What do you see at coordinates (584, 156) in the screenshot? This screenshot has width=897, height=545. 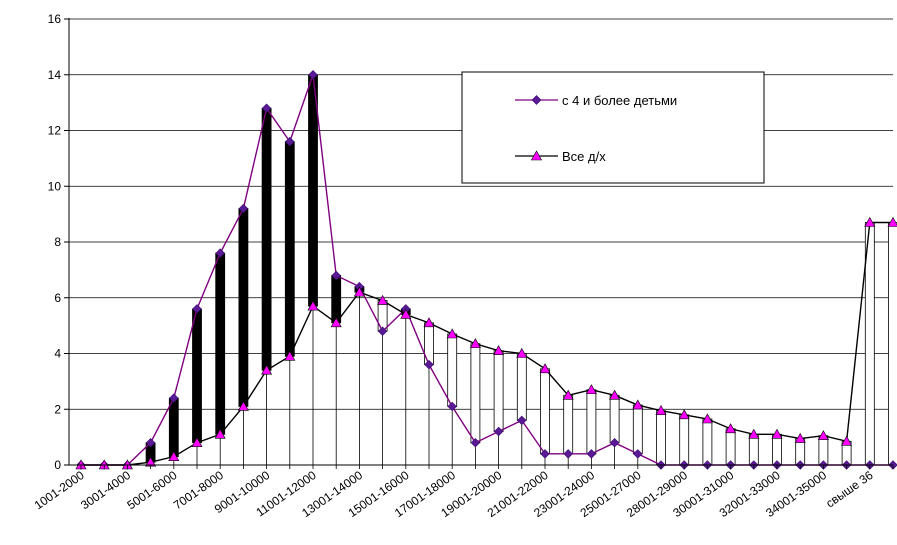 I see `legend-label-series-2: Все д/х` at bounding box center [584, 156].